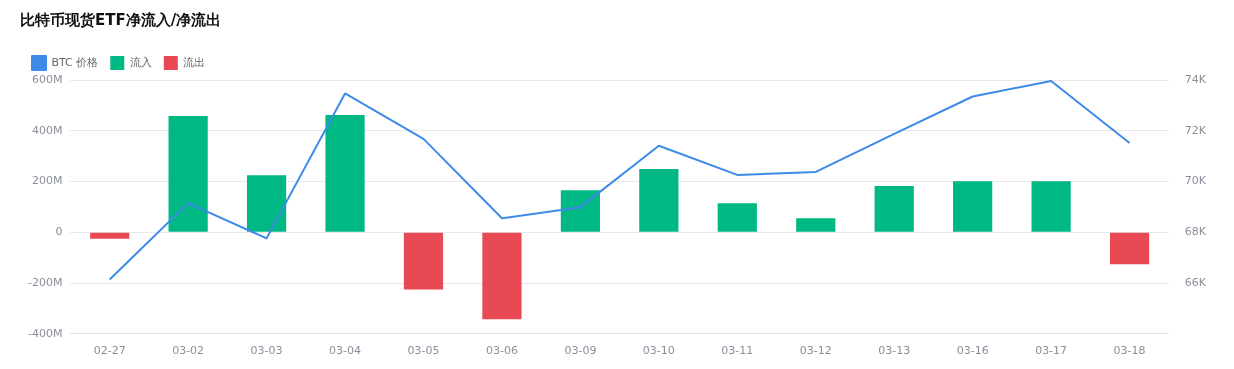 The image size is (1234, 369). I want to click on y-tick-label: -200M, so click(45, 282).